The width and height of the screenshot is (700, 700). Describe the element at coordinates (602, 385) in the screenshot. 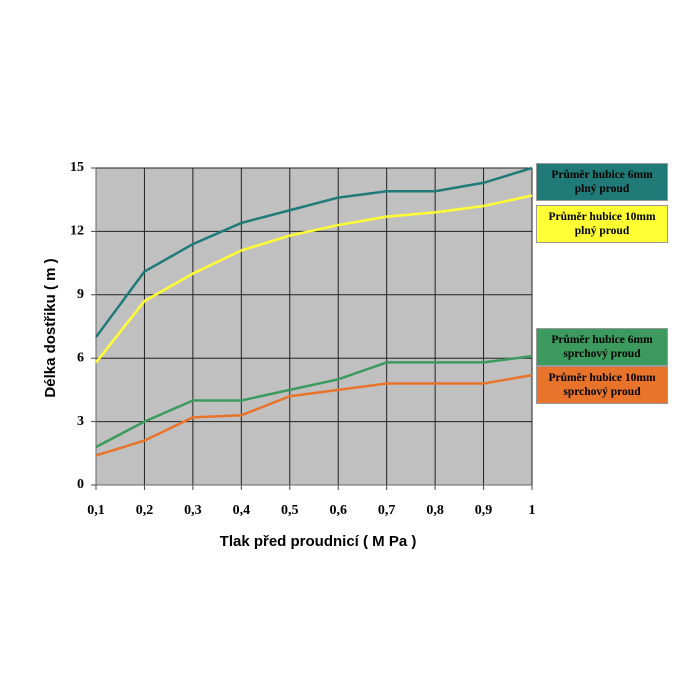

I see `legend-entry: Průměr hubice 10mm sprchový proud` at that location.